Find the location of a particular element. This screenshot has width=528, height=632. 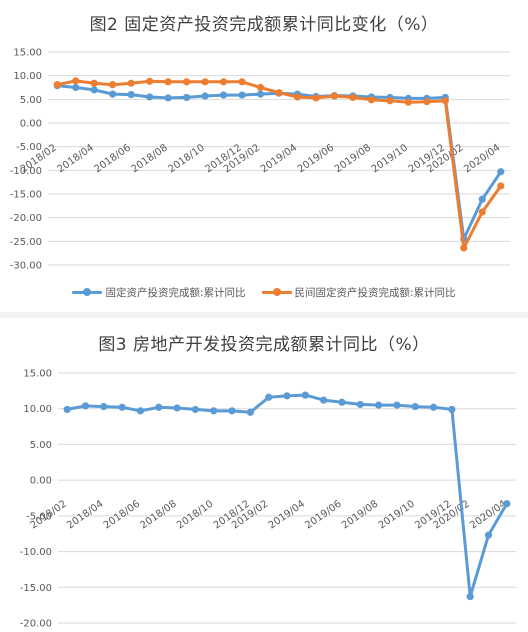

y-tick-label: -10.00 is located at coordinates (36, 552).